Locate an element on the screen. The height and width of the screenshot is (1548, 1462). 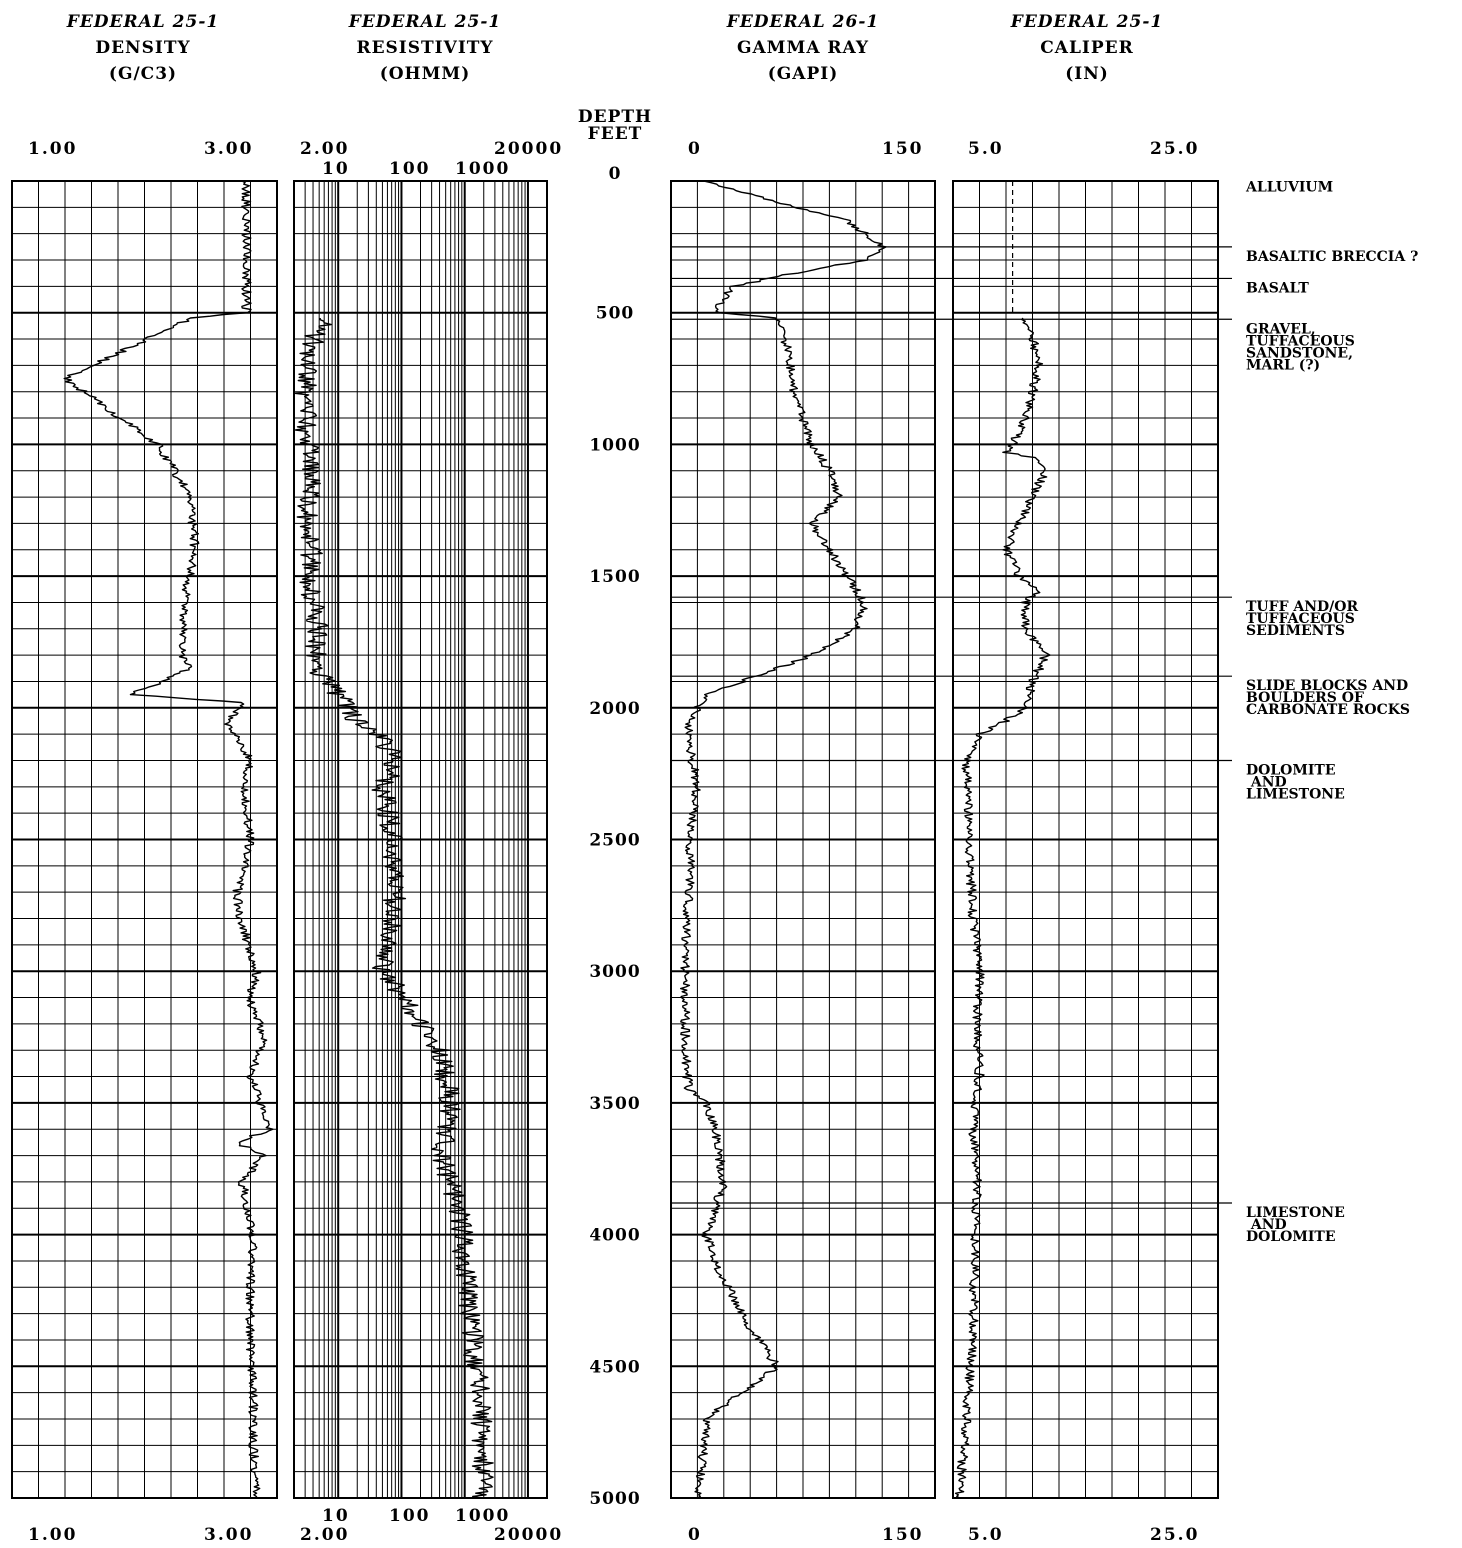
lithology-label: BASALTIC BRECCIA ? is located at coordinates (1332, 257).